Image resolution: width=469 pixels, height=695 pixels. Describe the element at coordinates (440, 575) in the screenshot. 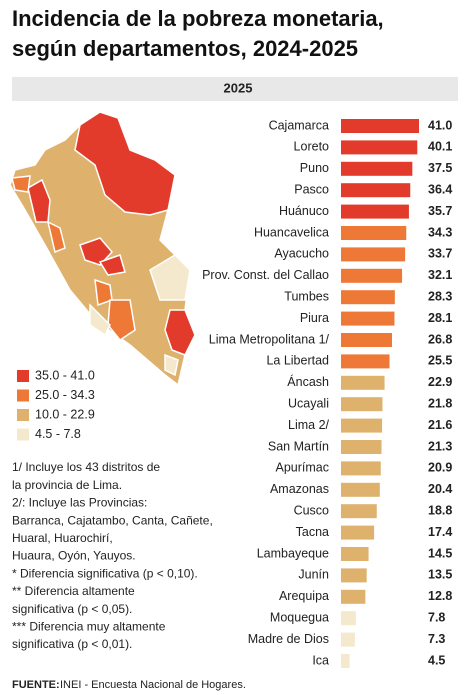

I see `value-label: 13.5` at that location.